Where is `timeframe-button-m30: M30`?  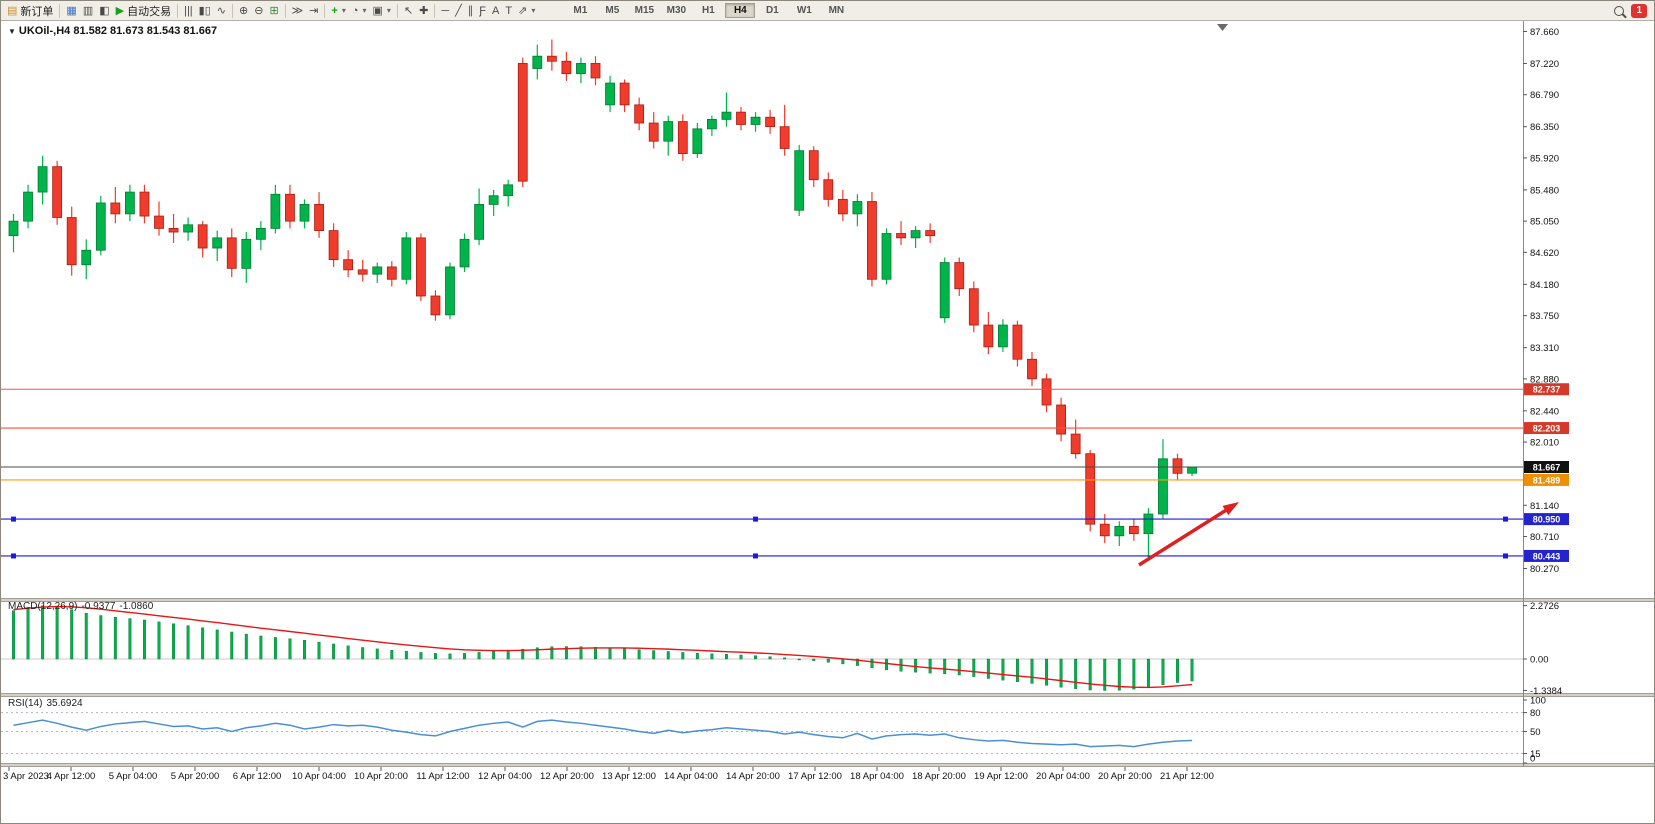 timeframe-button-m30: M30 is located at coordinates (676, 10).